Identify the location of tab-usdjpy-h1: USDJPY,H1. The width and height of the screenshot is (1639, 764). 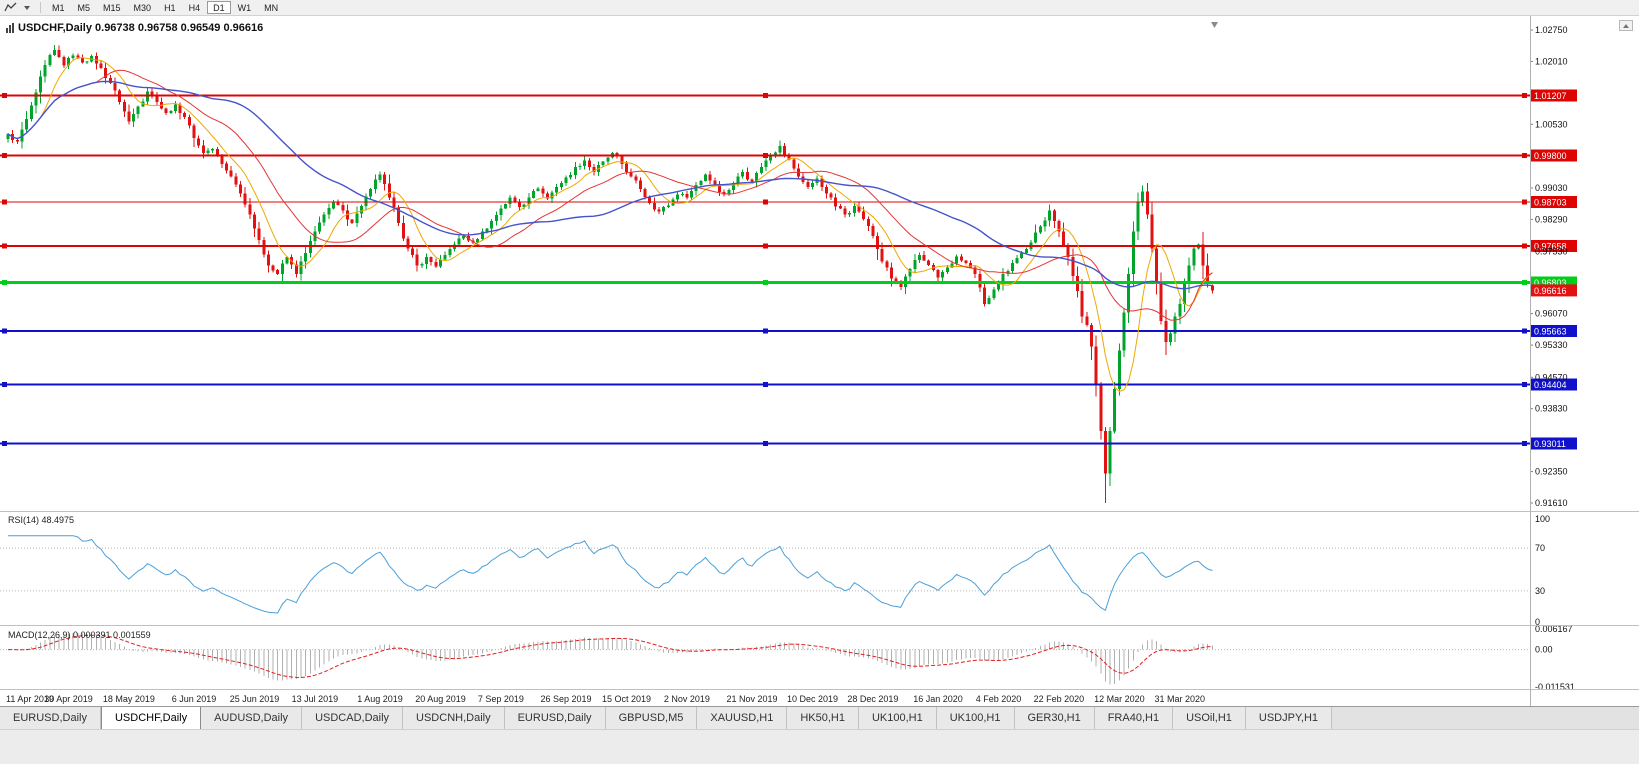
(1289, 718).